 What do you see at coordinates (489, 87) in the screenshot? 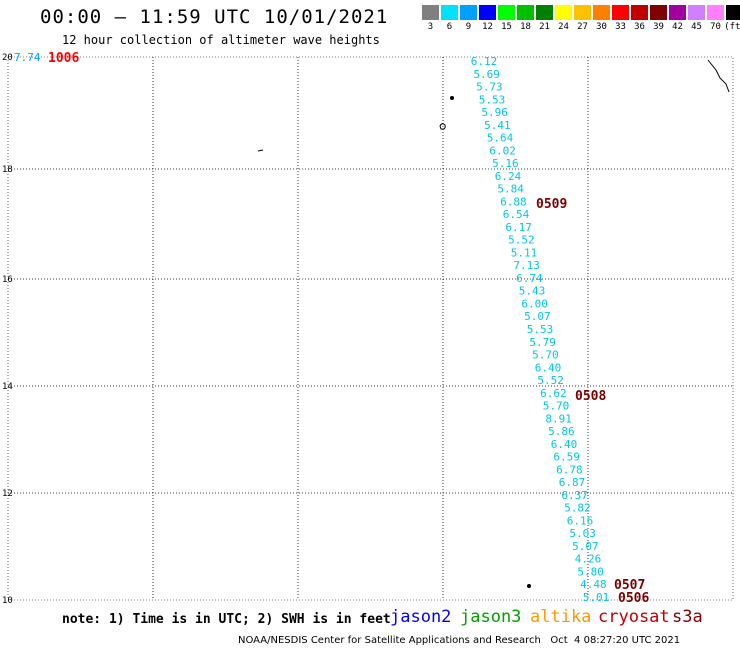
I see `track-value: 5.73` at bounding box center [489, 87].